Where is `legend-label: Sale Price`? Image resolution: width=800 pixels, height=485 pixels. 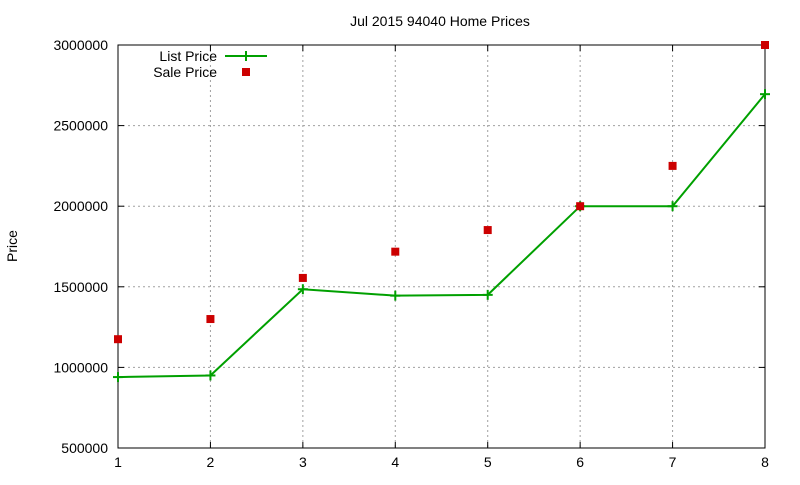 legend-label: Sale Price is located at coordinates (185, 72).